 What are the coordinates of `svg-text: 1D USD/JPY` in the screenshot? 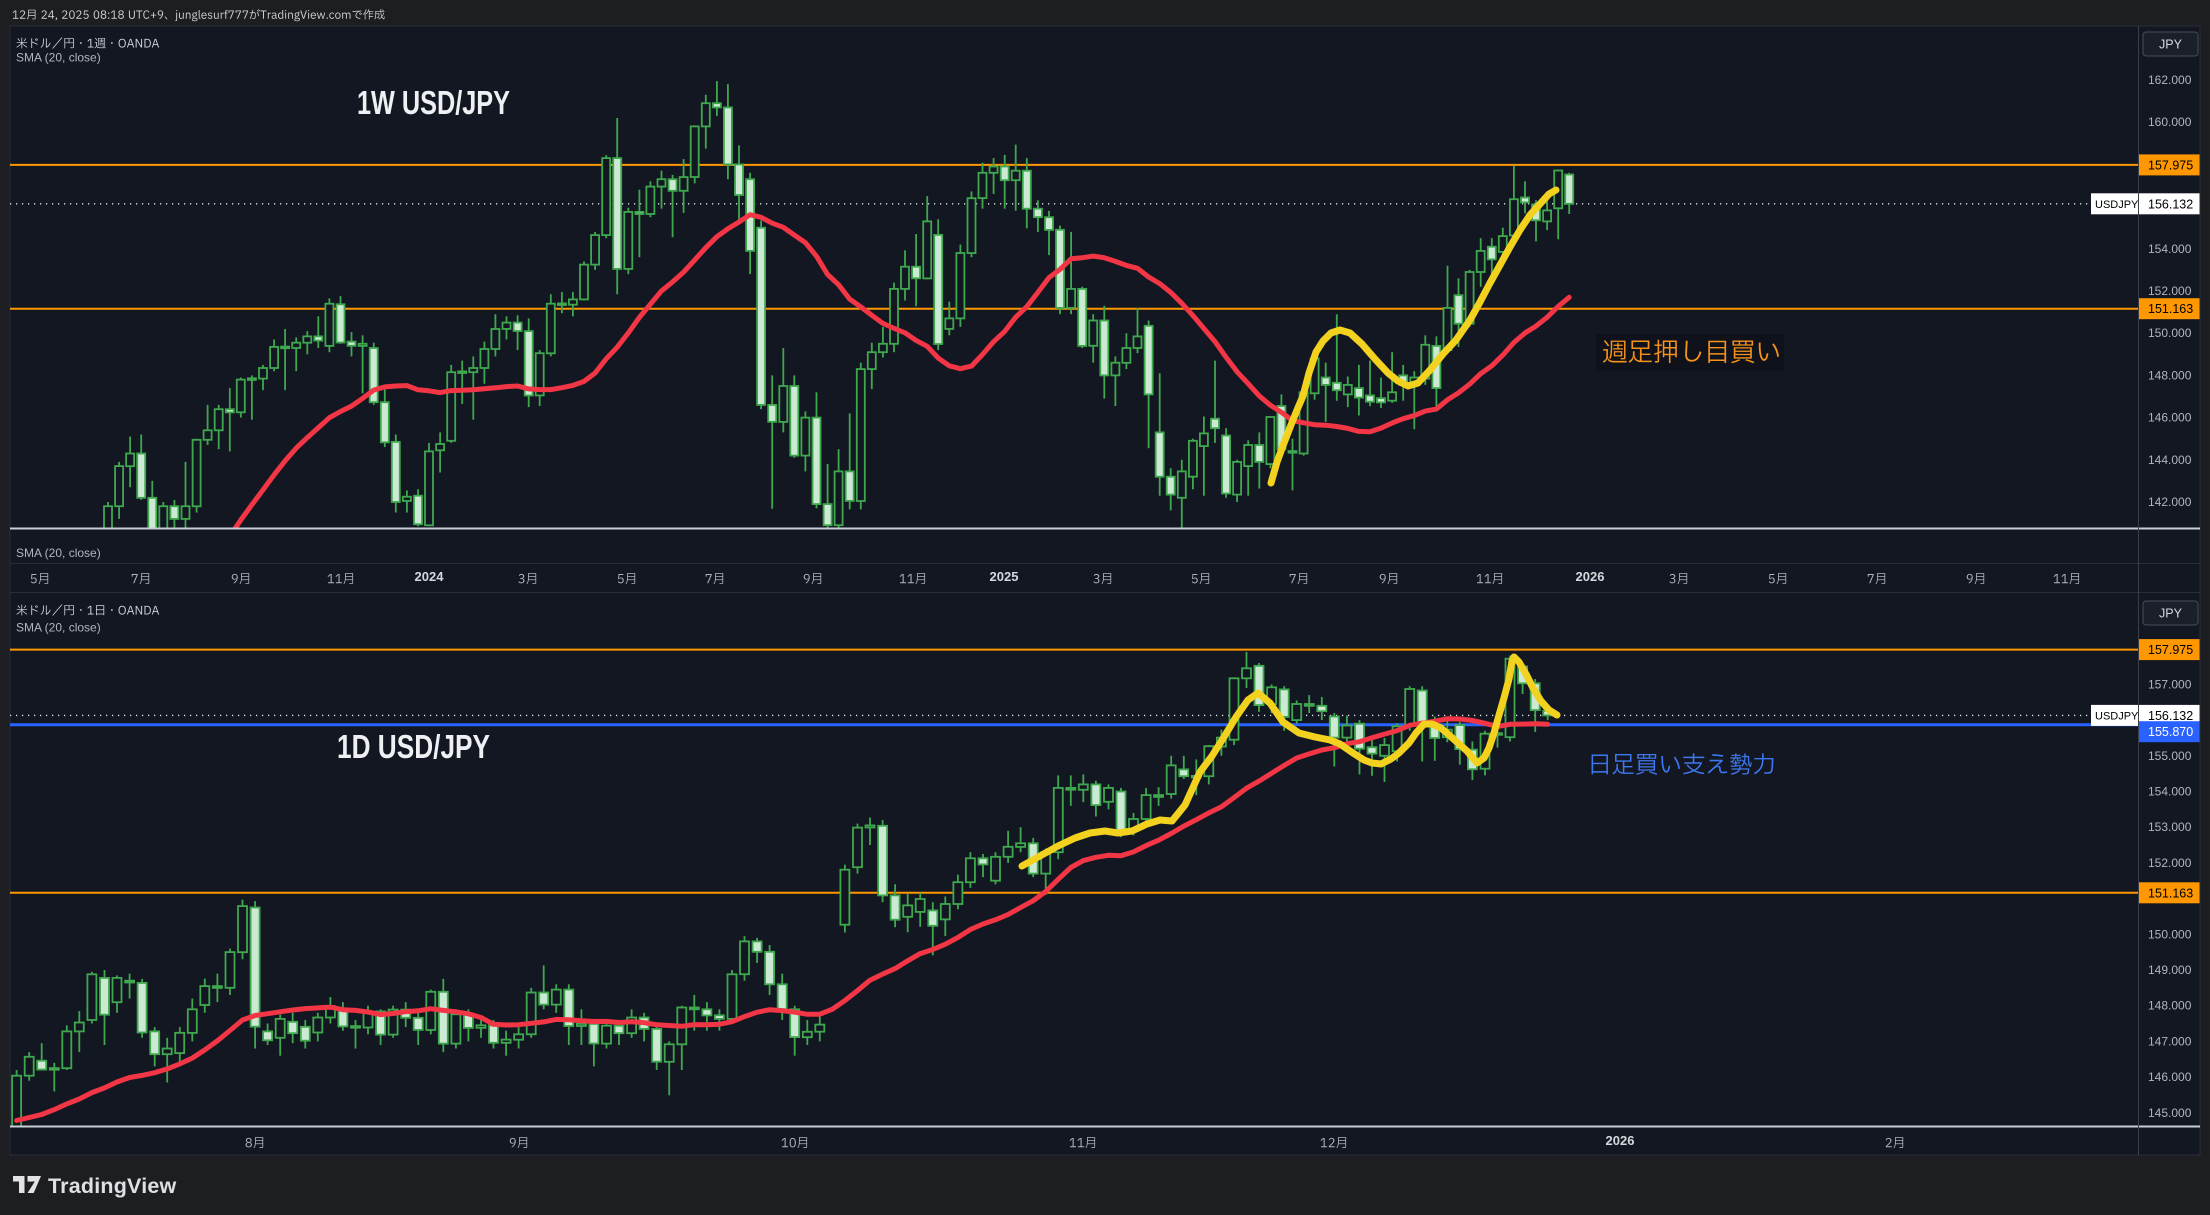 It's located at (413, 746).